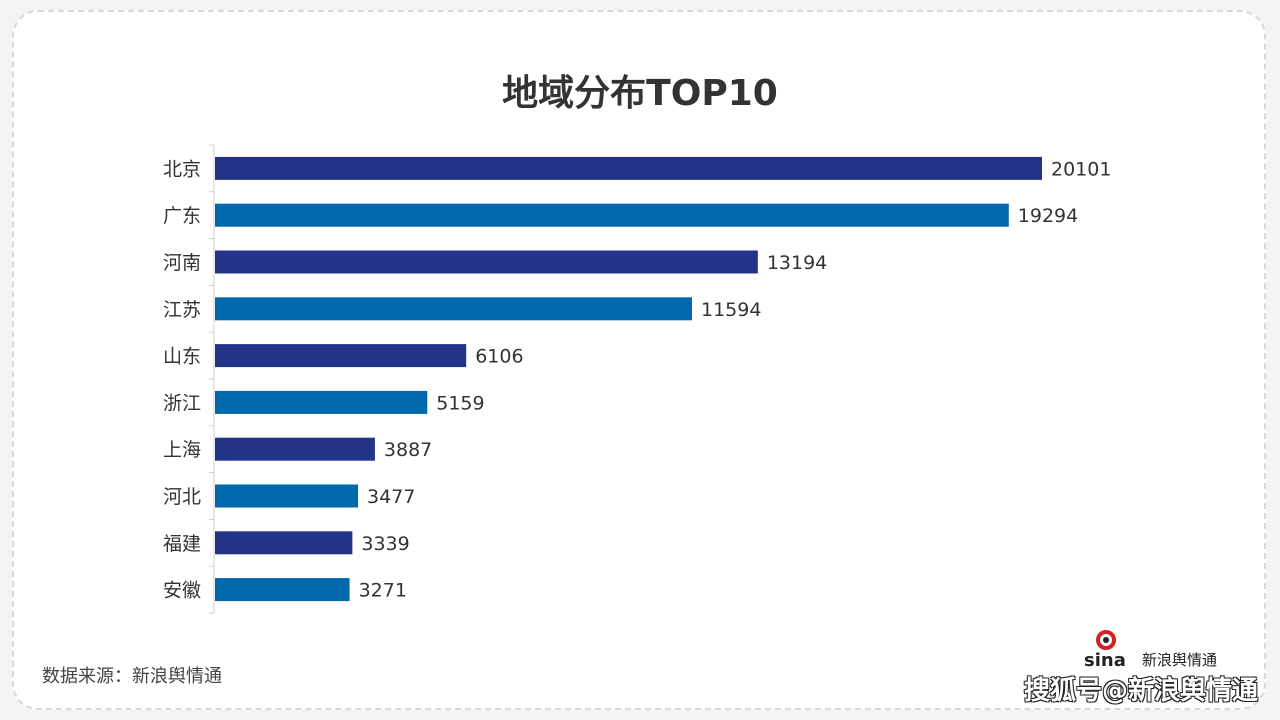 The width and height of the screenshot is (1280, 720). Describe the element at coordinates (612, 215) in the screenshot. I see `bar-广东` at that location.